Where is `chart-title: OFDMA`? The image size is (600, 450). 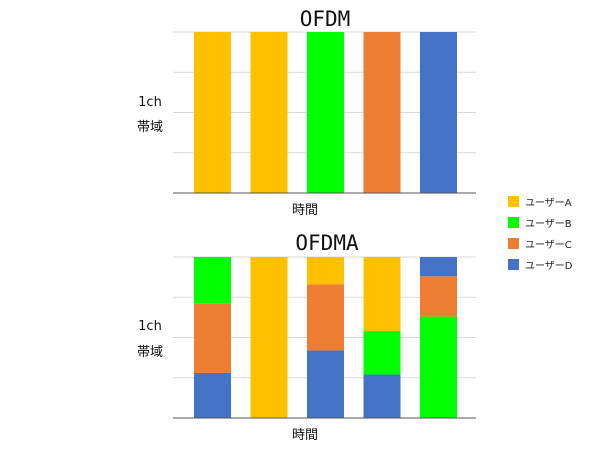 chart-title: OFDMA is located at coordinates (327, 243).